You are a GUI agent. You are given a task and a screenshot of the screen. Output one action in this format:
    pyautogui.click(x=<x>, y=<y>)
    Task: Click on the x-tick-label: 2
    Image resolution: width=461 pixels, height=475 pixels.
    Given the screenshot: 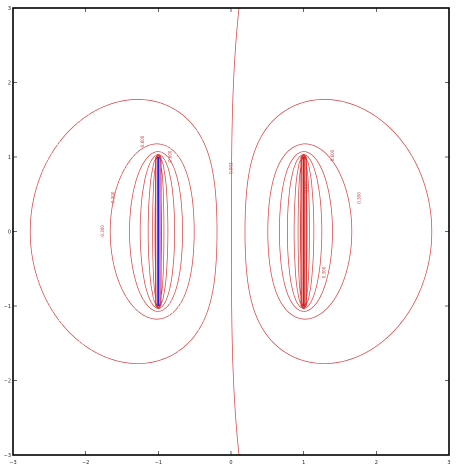 What is the action you would take?
    pyautogui.click(x=376, y=463)
    